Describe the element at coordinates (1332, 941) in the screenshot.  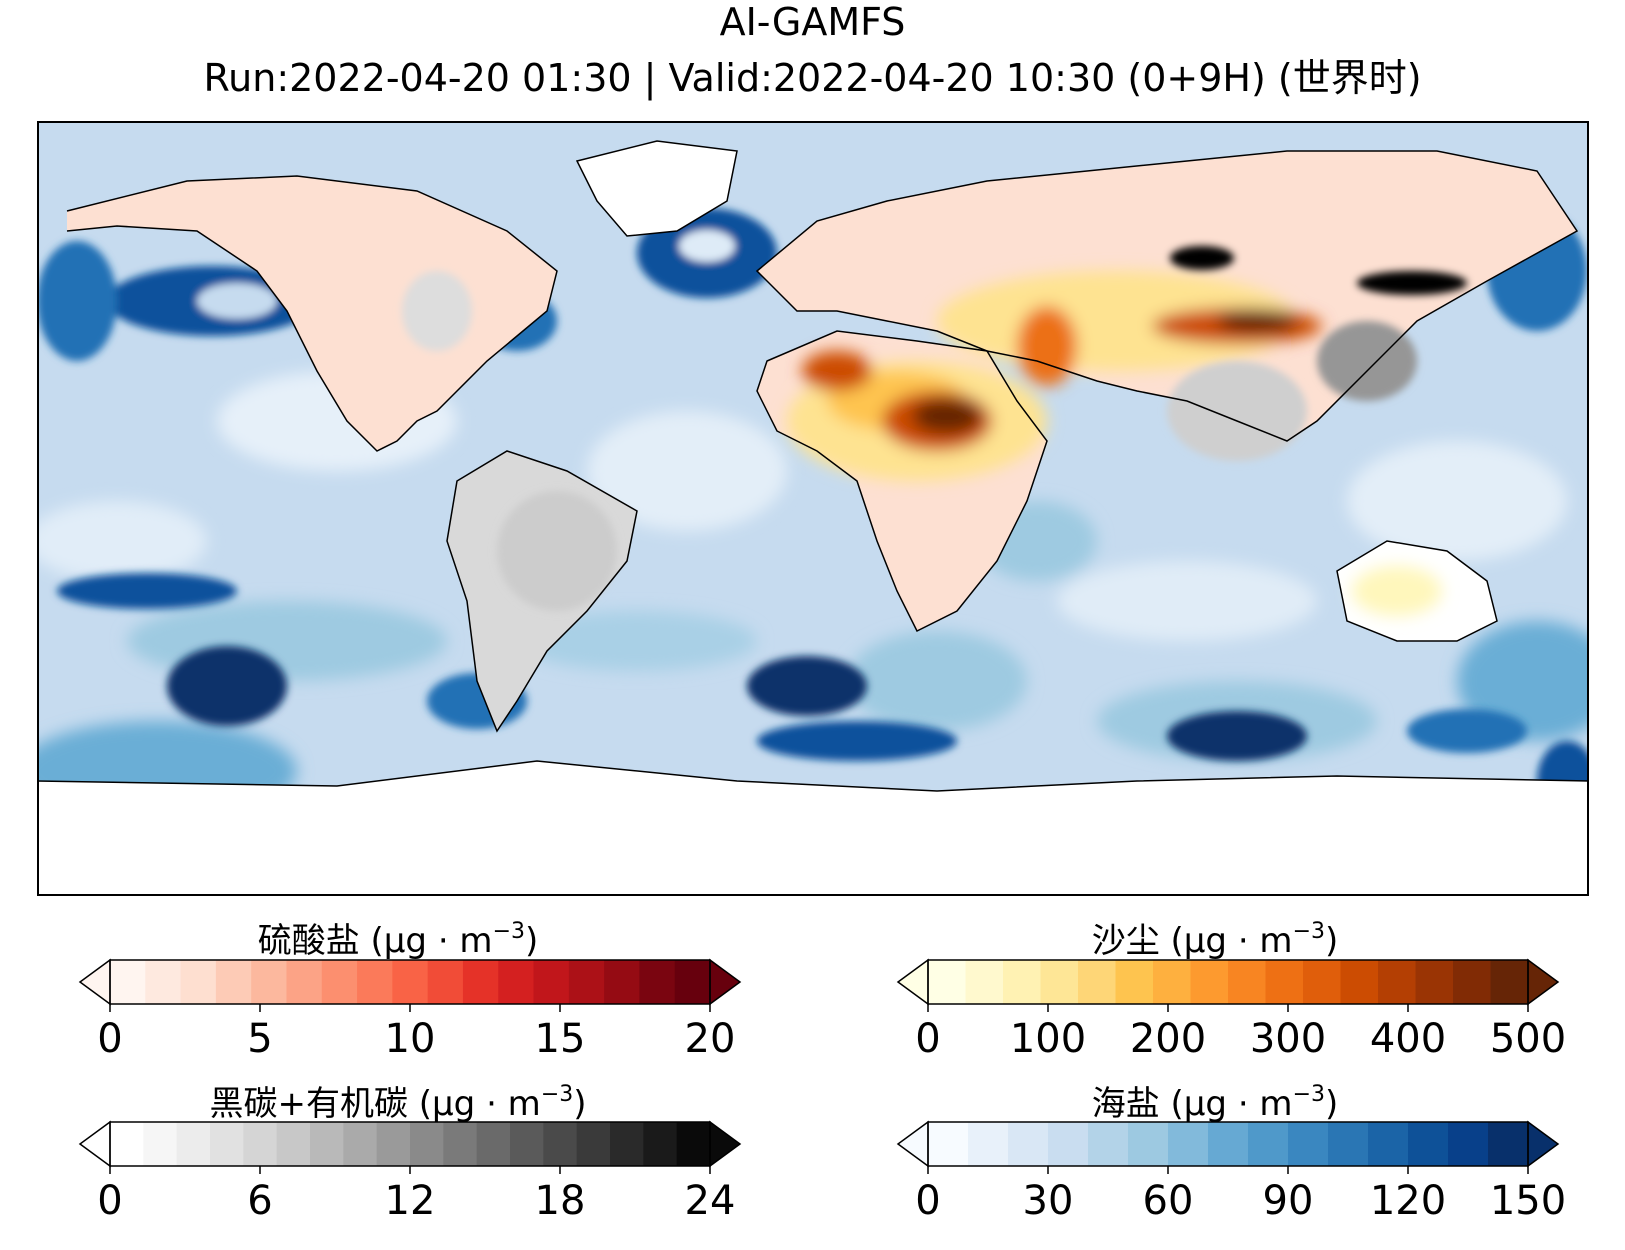
I see `dust-unit-end: )` at that location.